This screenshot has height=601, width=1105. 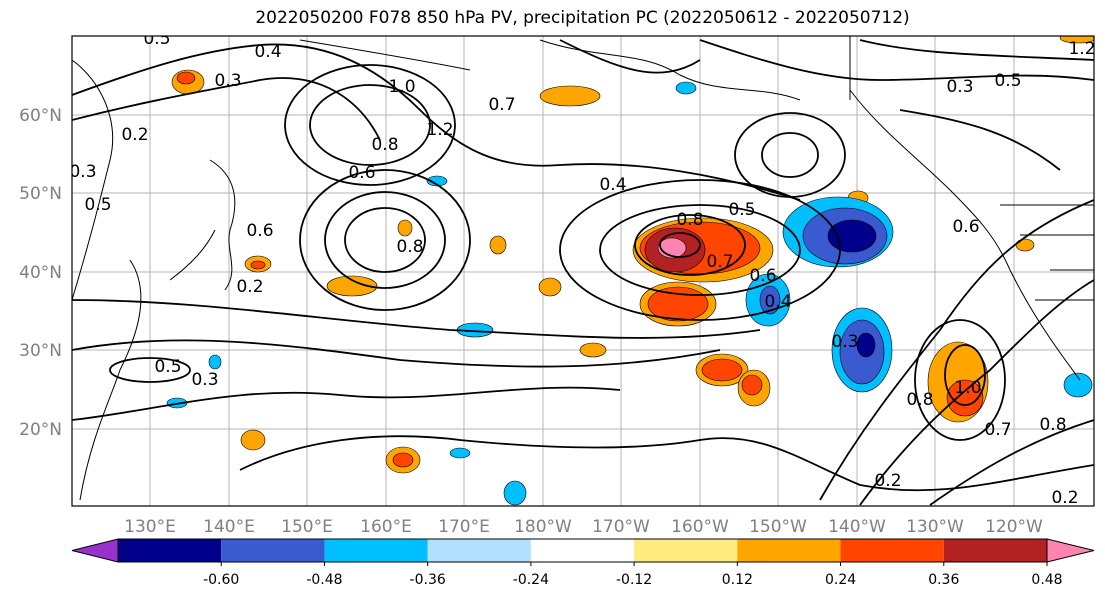 What do you see at coordinates (40, 273) in the screenshot?
I see `latitude-ticks: 60°N 50°N 40°N 30°N 20°N` at bounding box center [40, 273].